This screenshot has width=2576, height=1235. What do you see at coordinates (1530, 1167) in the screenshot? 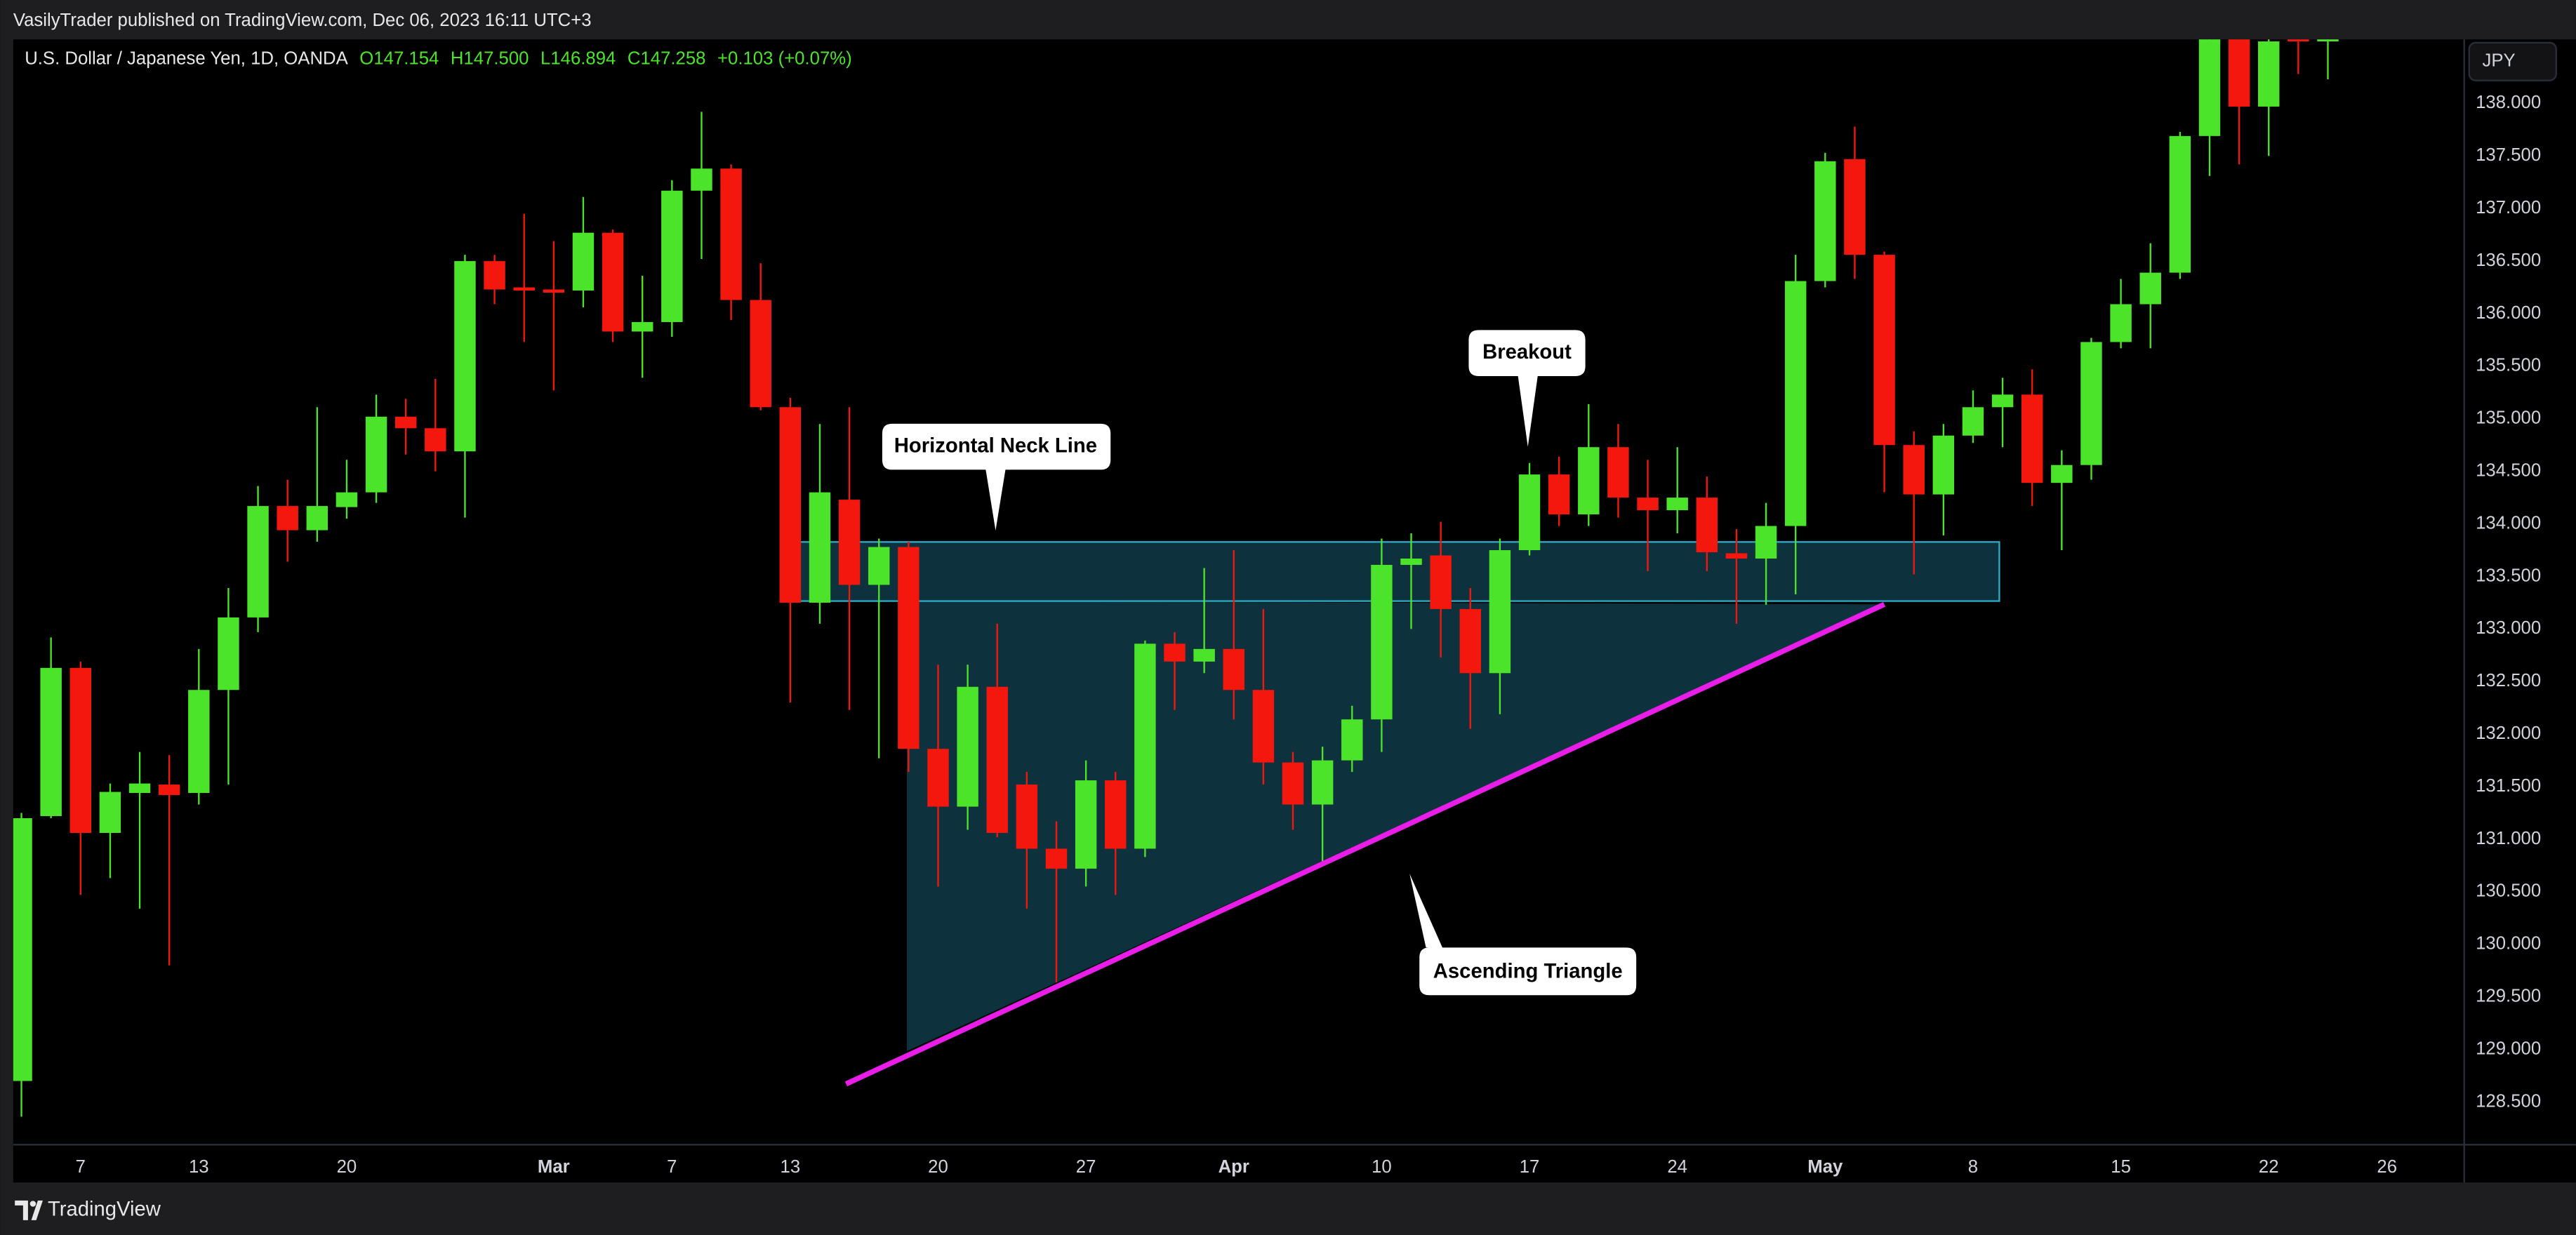
I see `x-tick-label: 17` at bounding box center [1530, 1167].